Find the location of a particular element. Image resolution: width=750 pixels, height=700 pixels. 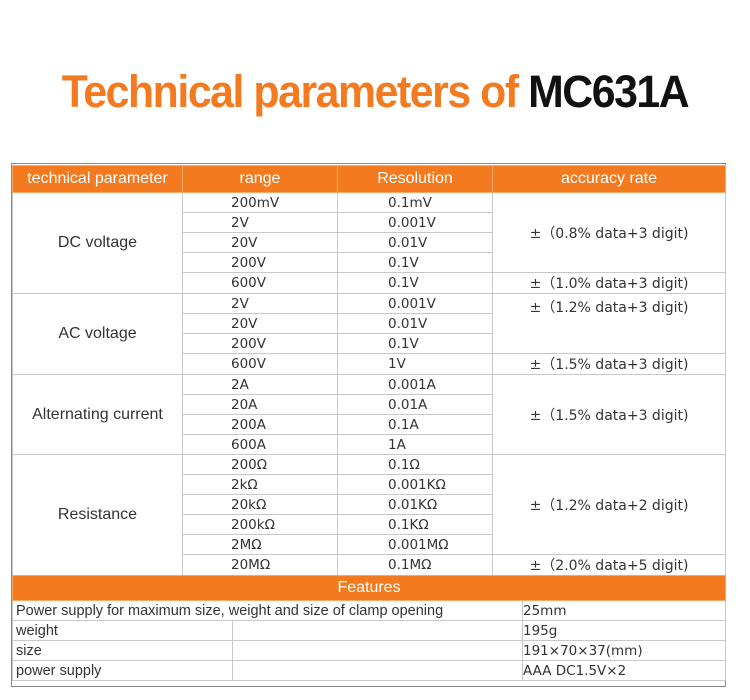

feature-value: 195g is located at coordinates (624, 630).